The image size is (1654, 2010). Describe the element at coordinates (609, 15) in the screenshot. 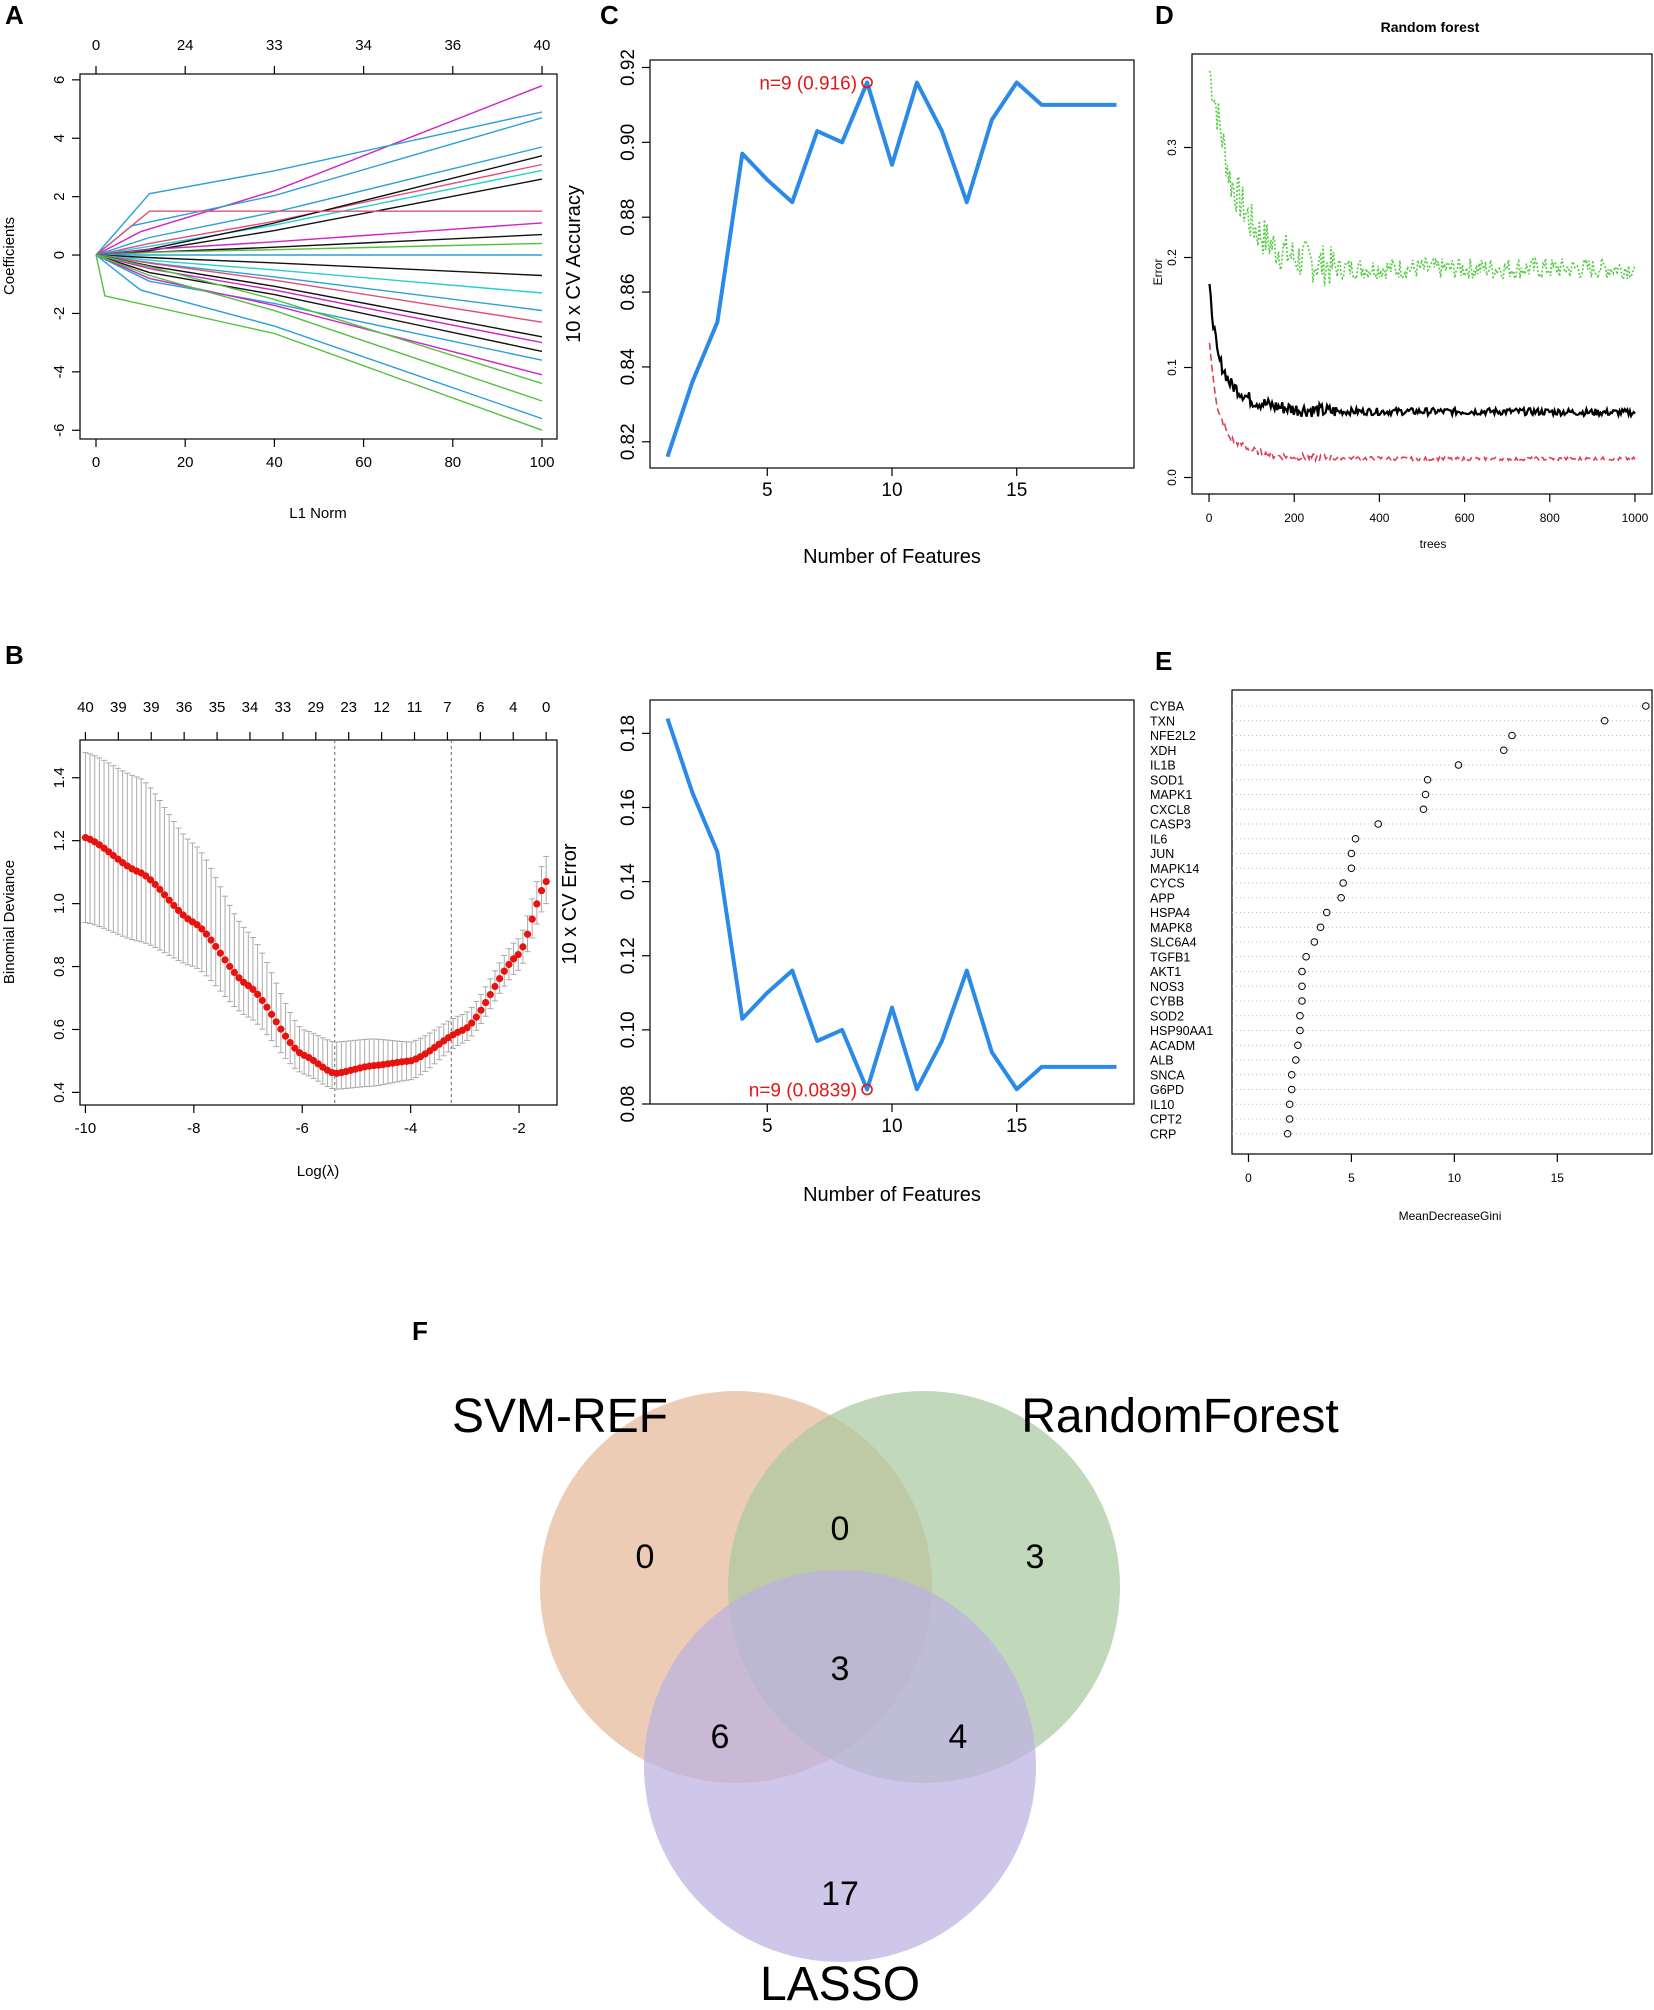

I see `panel-label-c: C` at that location.